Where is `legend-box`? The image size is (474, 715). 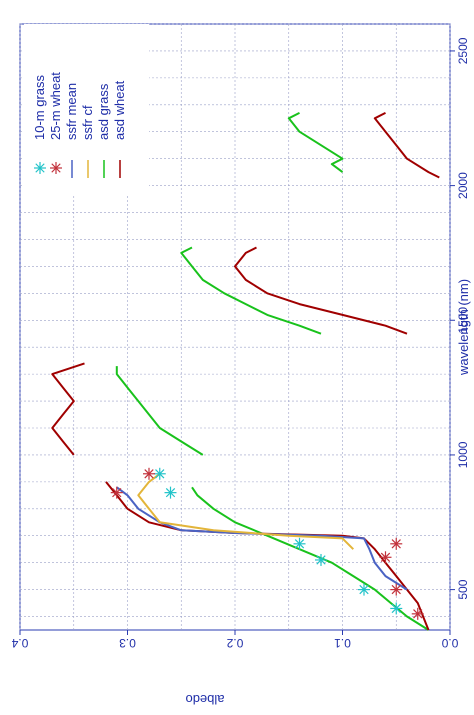 legend-box is located at coordinates (86, 110).